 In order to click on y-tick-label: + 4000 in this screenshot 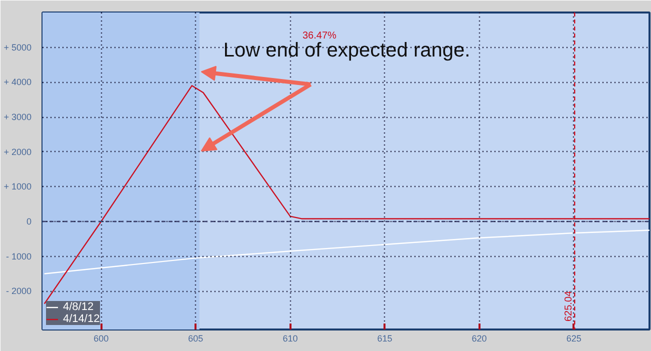, I will do `click(18, 82)`.